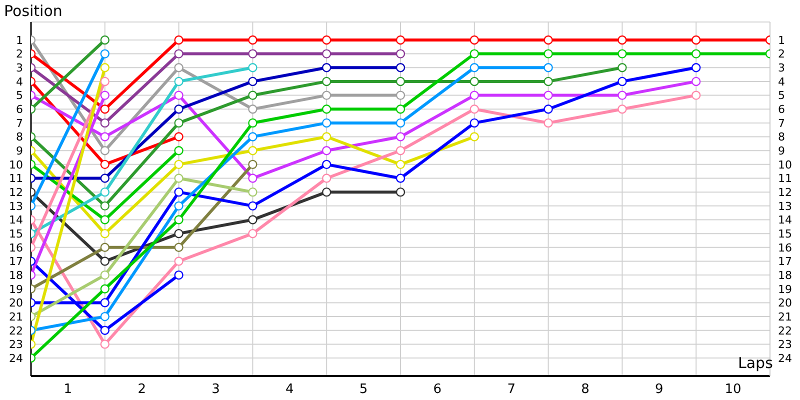  Describe the element at coordinates (781, 81) in the screenshot. I see `y2-tick-label: 4` at that location.